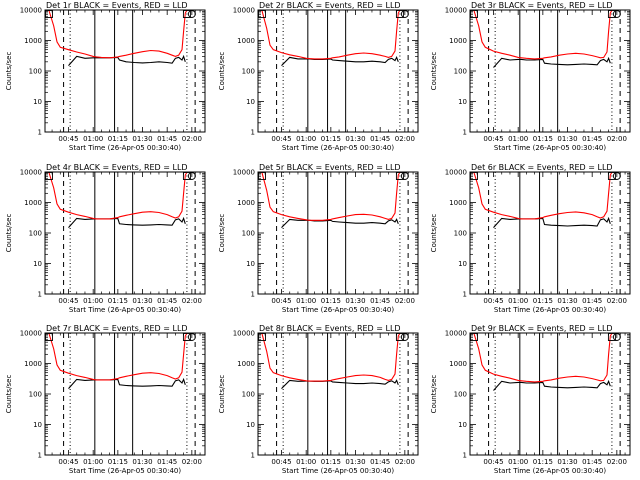 The height and width of the screenshot is (480, 640). Describe the element at coordinates (330, 328) in the screenshot. I see `panel-title: Det 8r BLACK = Events, RED = LLD` at that location.